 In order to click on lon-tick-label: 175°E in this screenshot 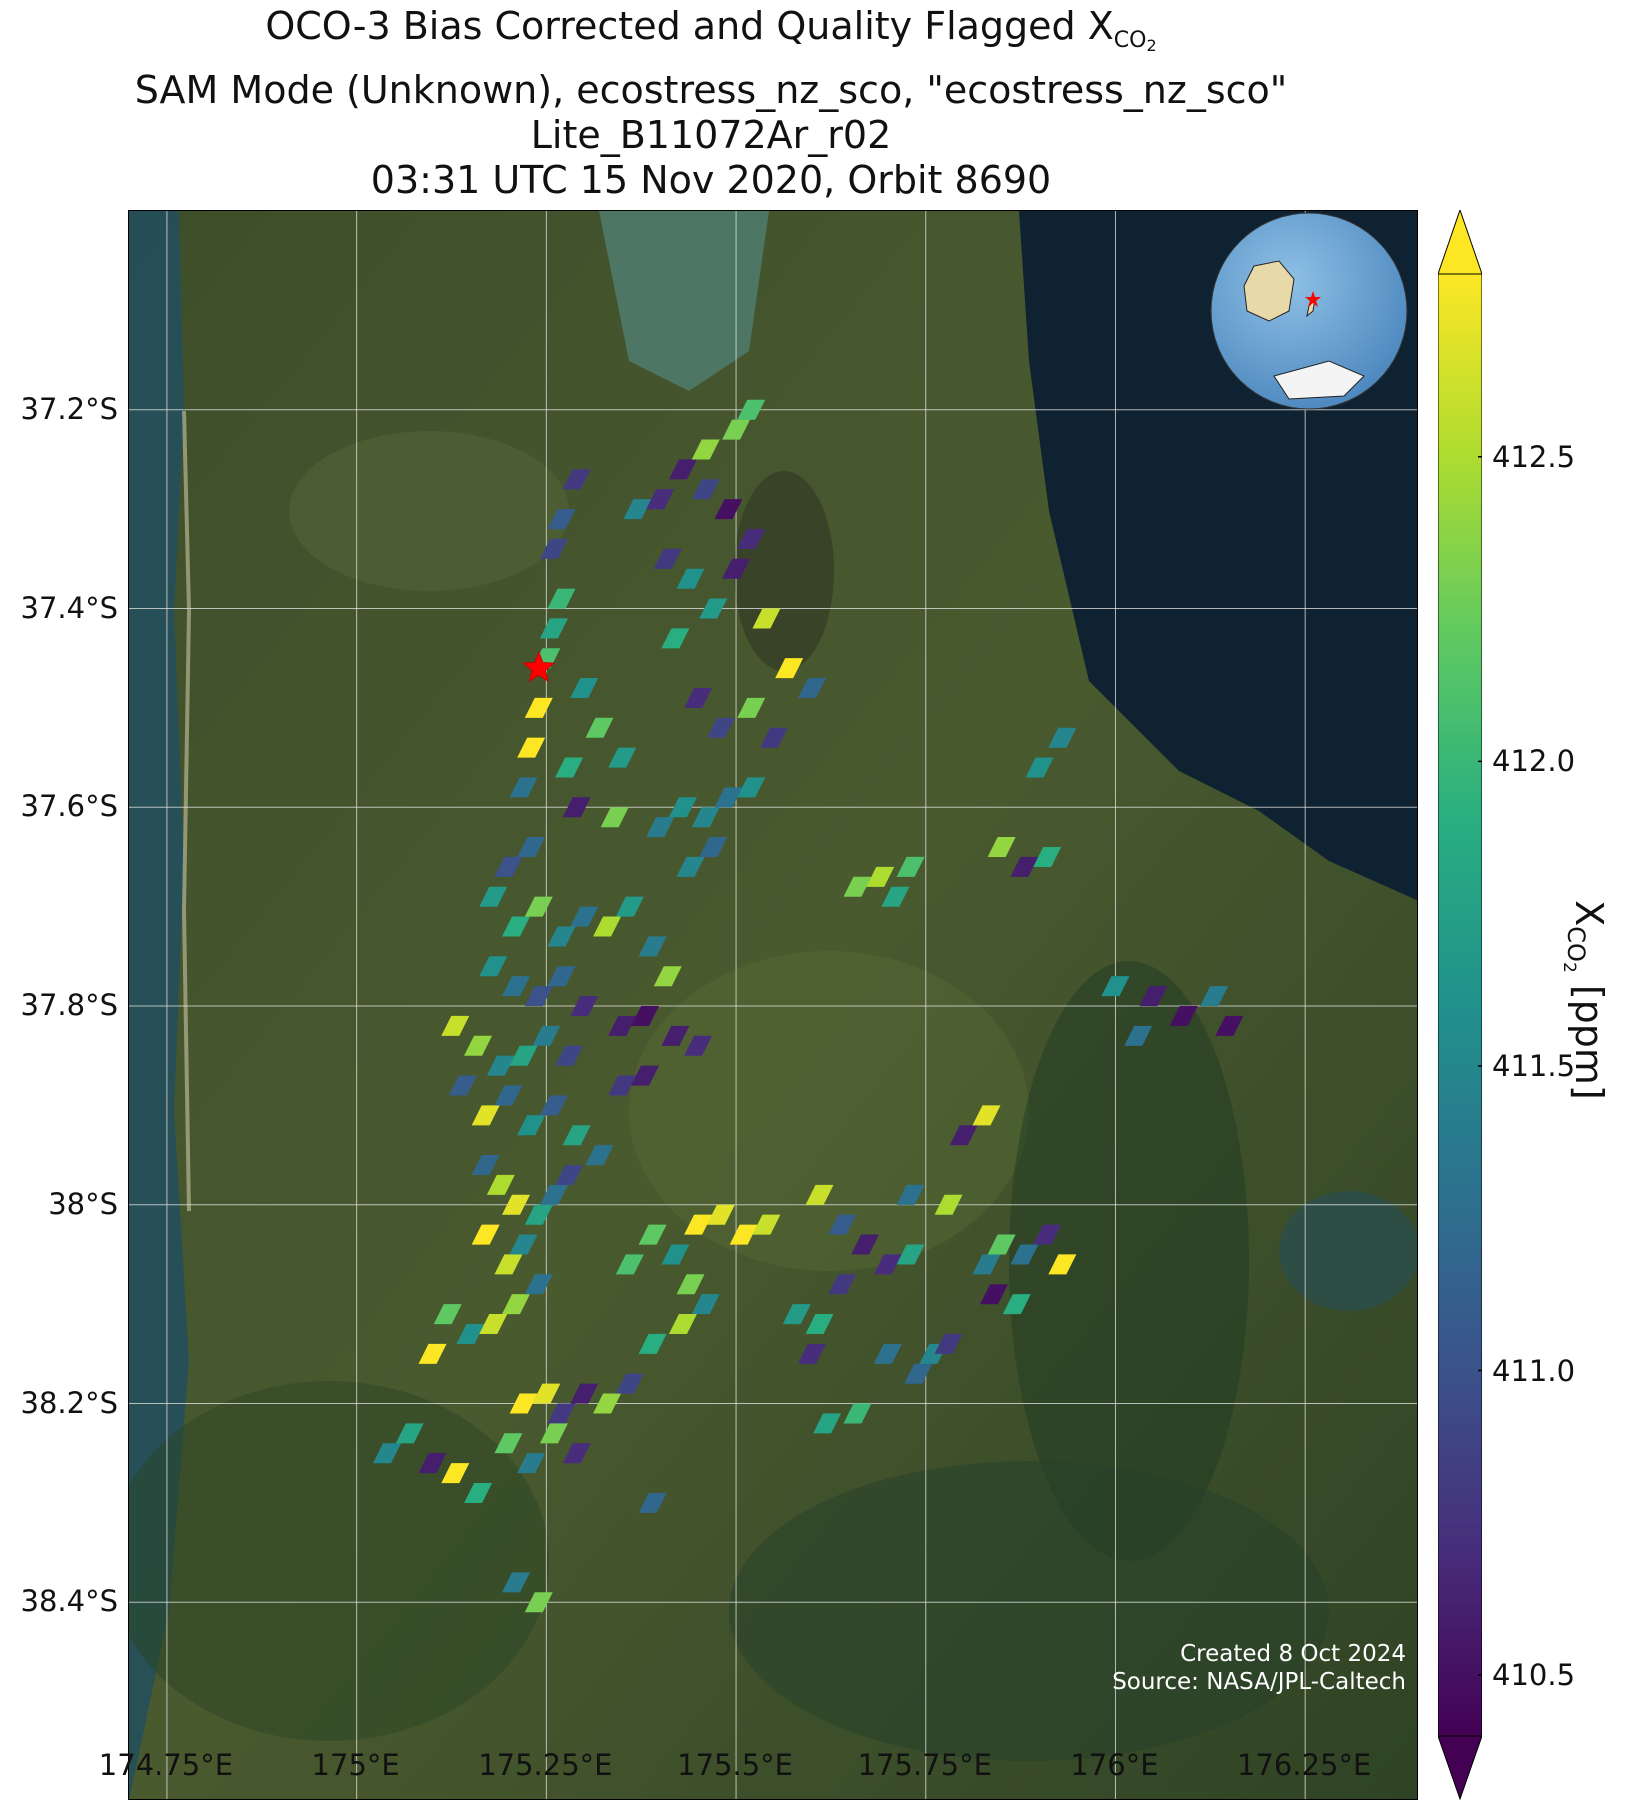, I will do `click(355, 1765)`.